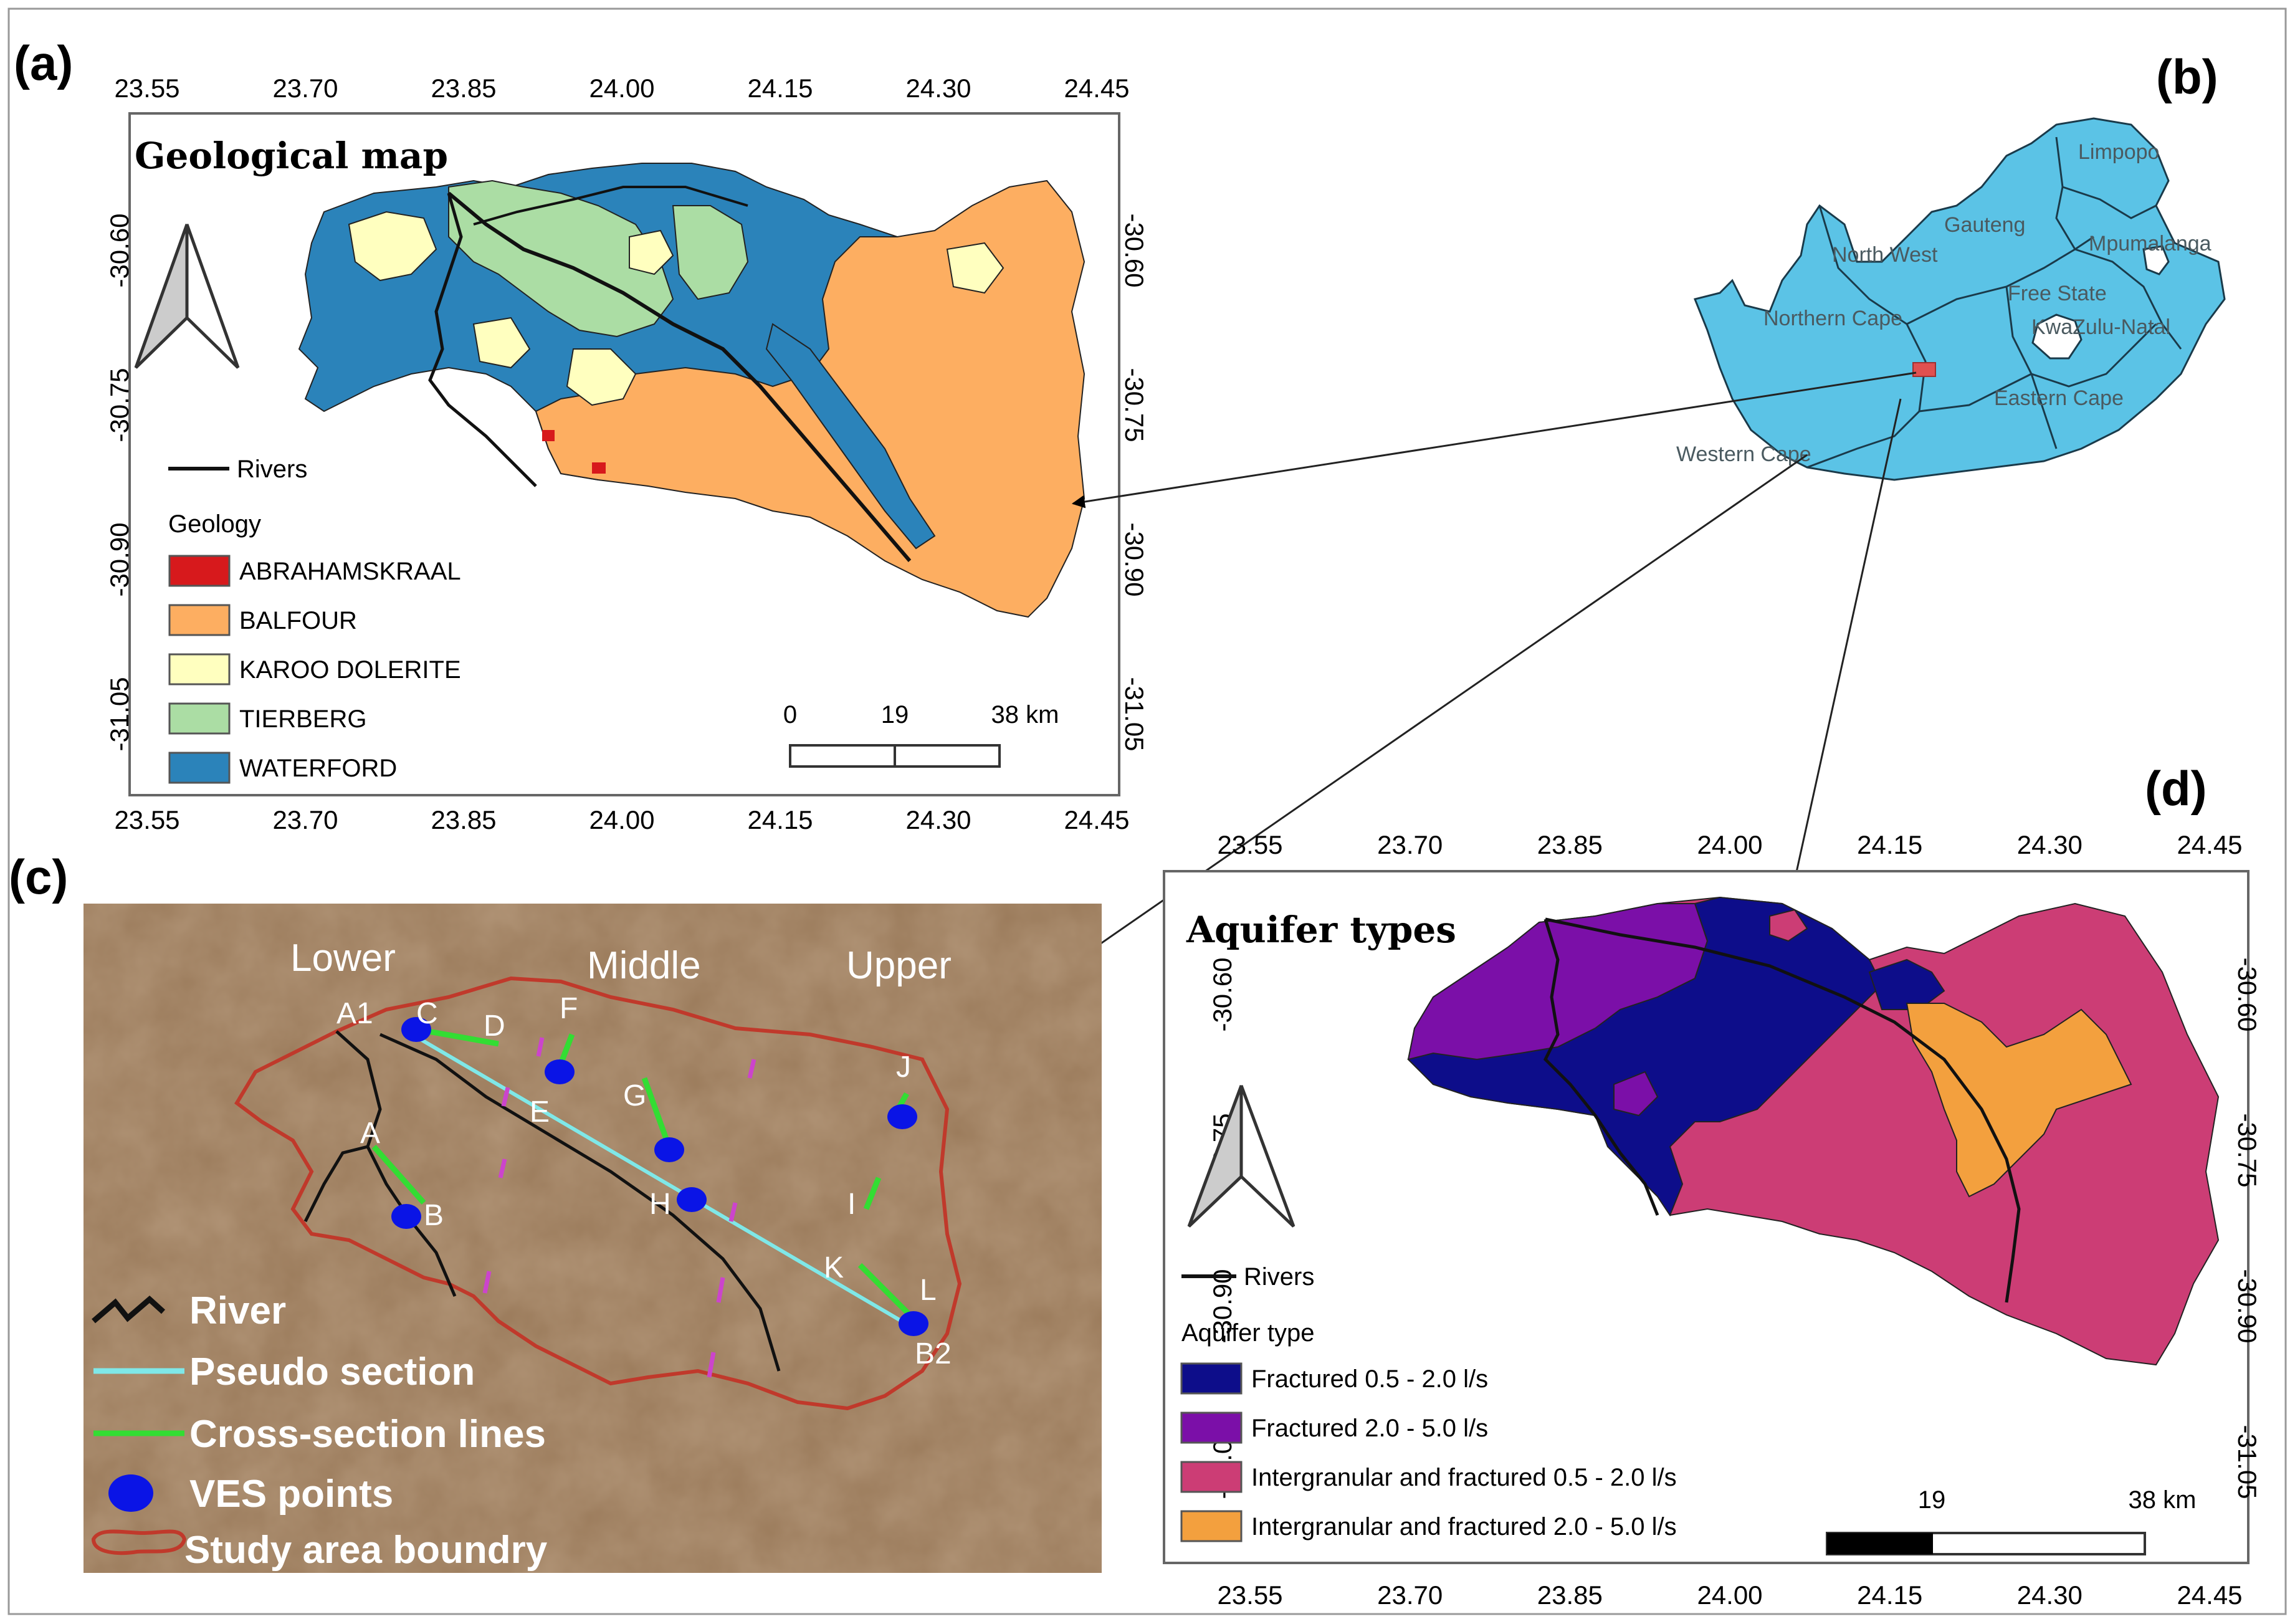 Image resolution: width=2295 pixels, height=1624 pixels. What do you see at coordinates (302, 719) in the screenshot?
I see `legend-item-label: TIERBERG` at bounding box center [302, 719].